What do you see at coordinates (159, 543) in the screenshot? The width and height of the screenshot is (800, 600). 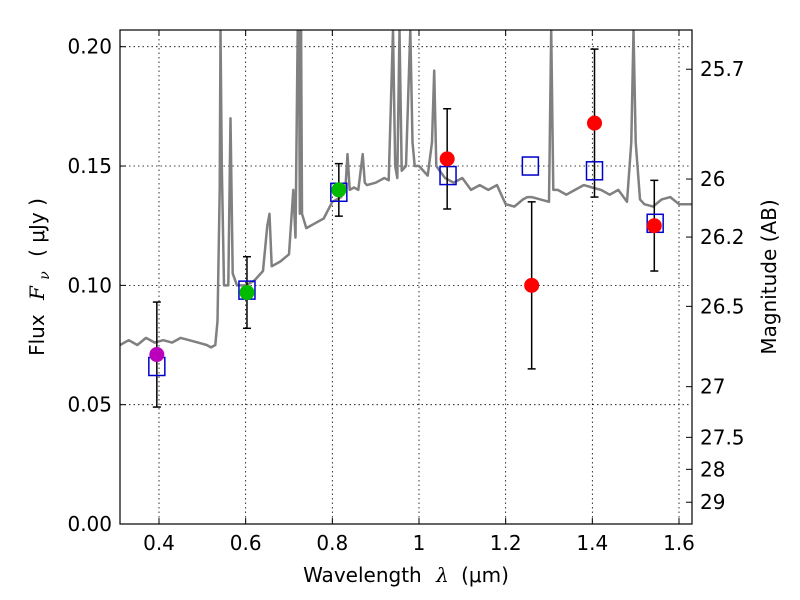 I see `x-tick-label: 0.4` at bounding box center [159, 543].